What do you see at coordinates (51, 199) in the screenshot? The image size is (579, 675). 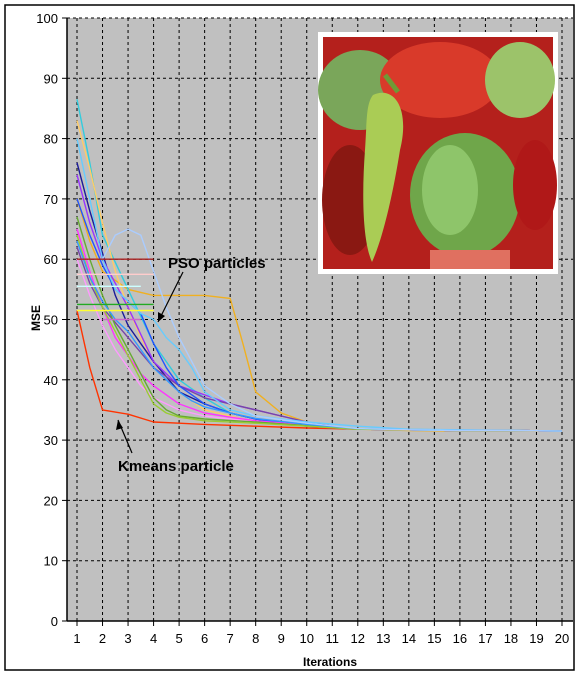 I see `y-tick-label: 70` at bounding box center [51, 199].